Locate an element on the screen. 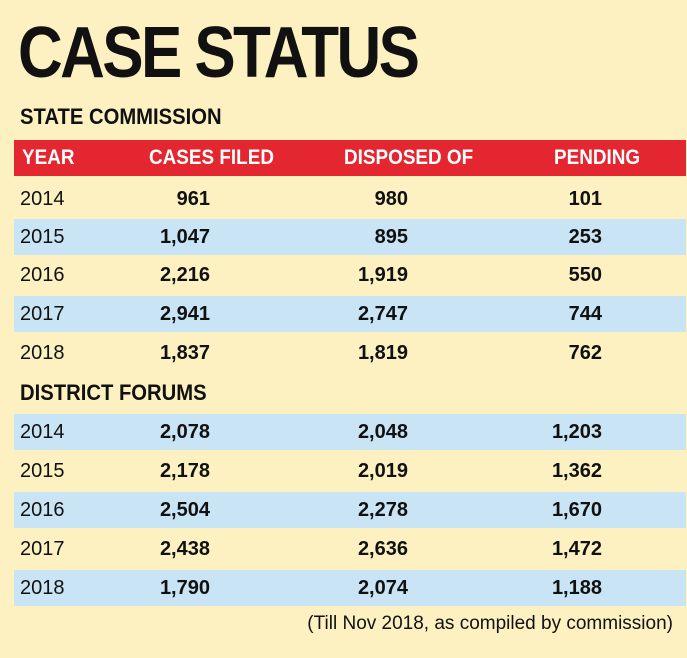 This screenshot has width=687, height=658. cell-filed: 2,078 is located at coordinates (184, 432).